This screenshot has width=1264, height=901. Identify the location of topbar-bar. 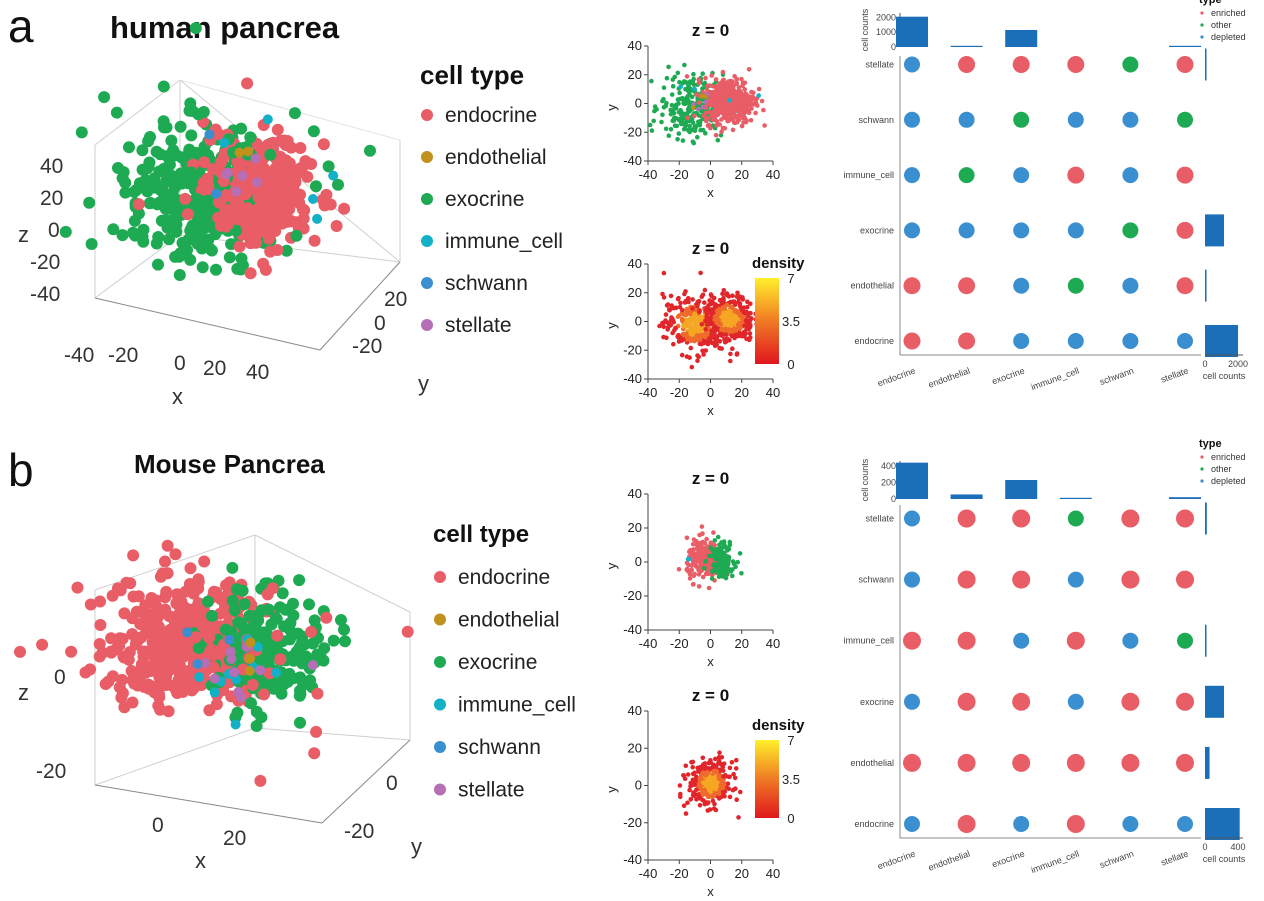
(1075, 498).